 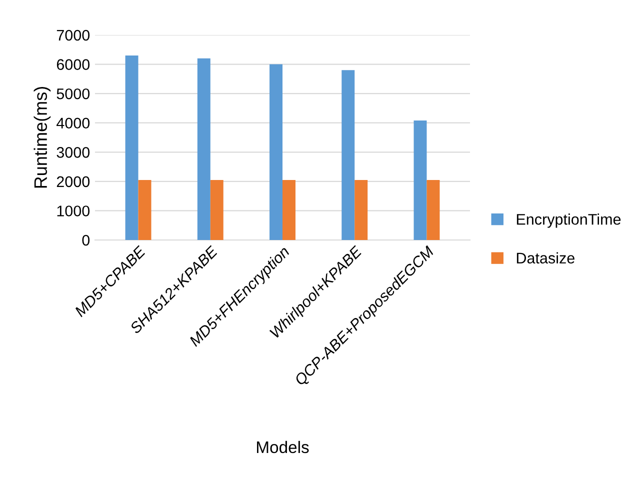 What do you see at coordinates (568, 221) in the screenshot?
I see `legend-label: EncryptionTime` at bounding box center [568, 221].